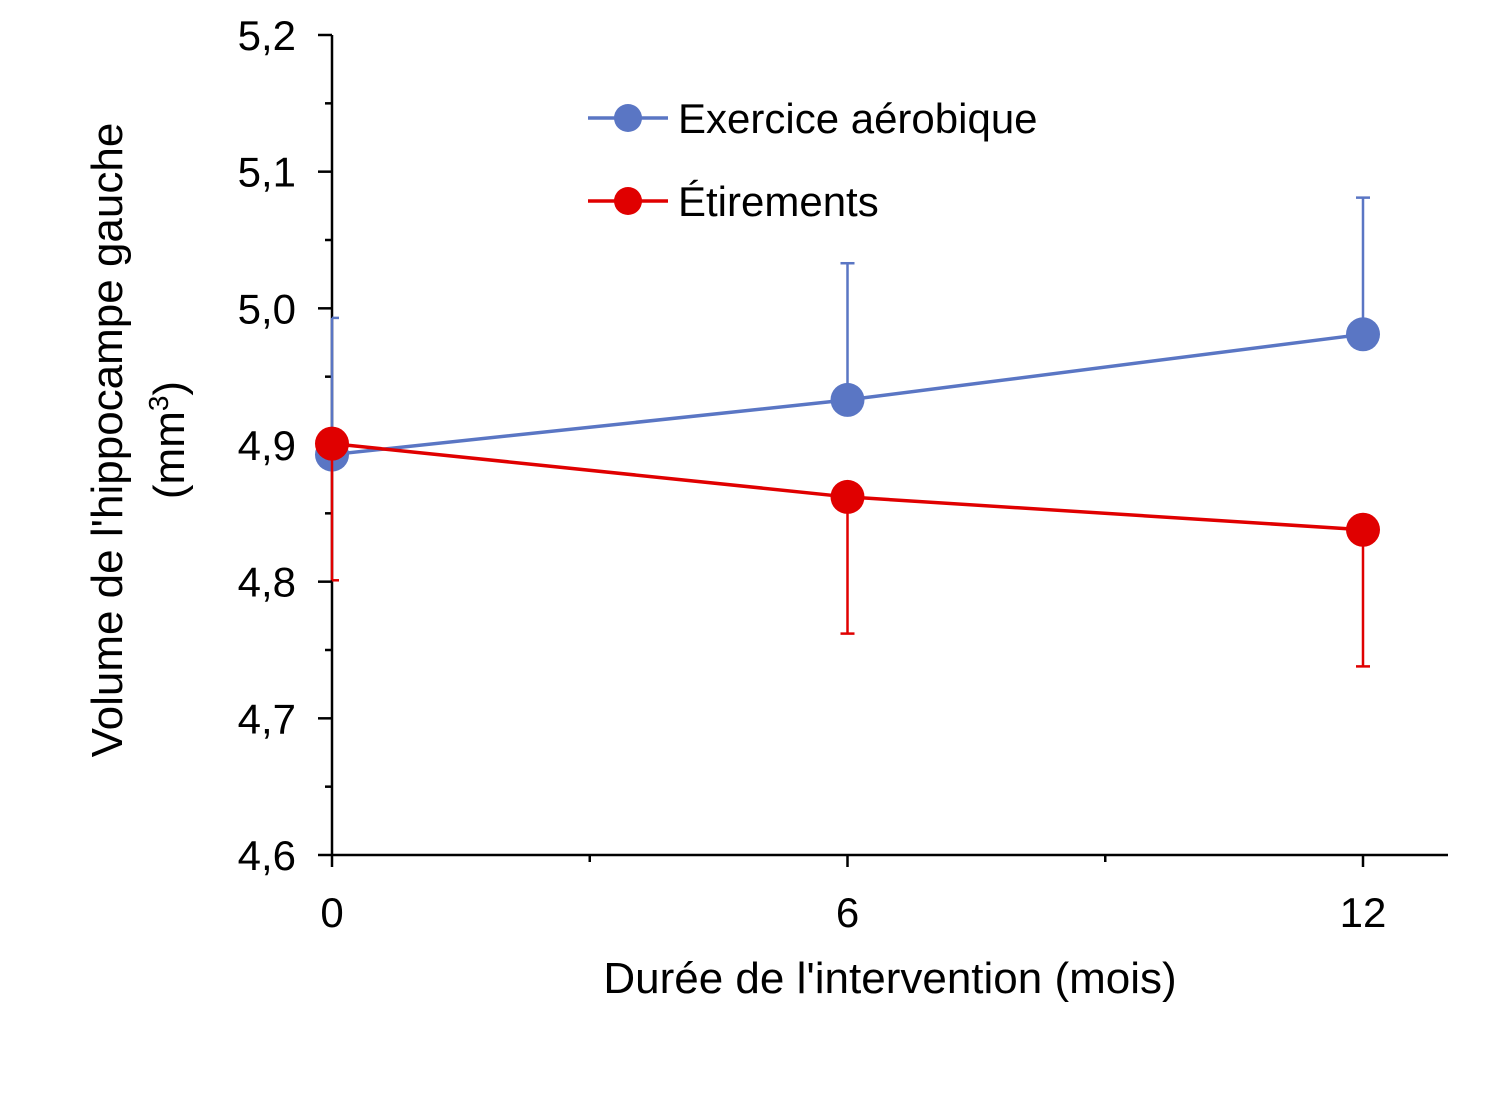 The width and height of the screenshot is (1504, 1096). What do you see at coordinates (168, 440) in the screenshot?
I see `y-axis-unit: (mm3)` at bounding box center [168, 440].